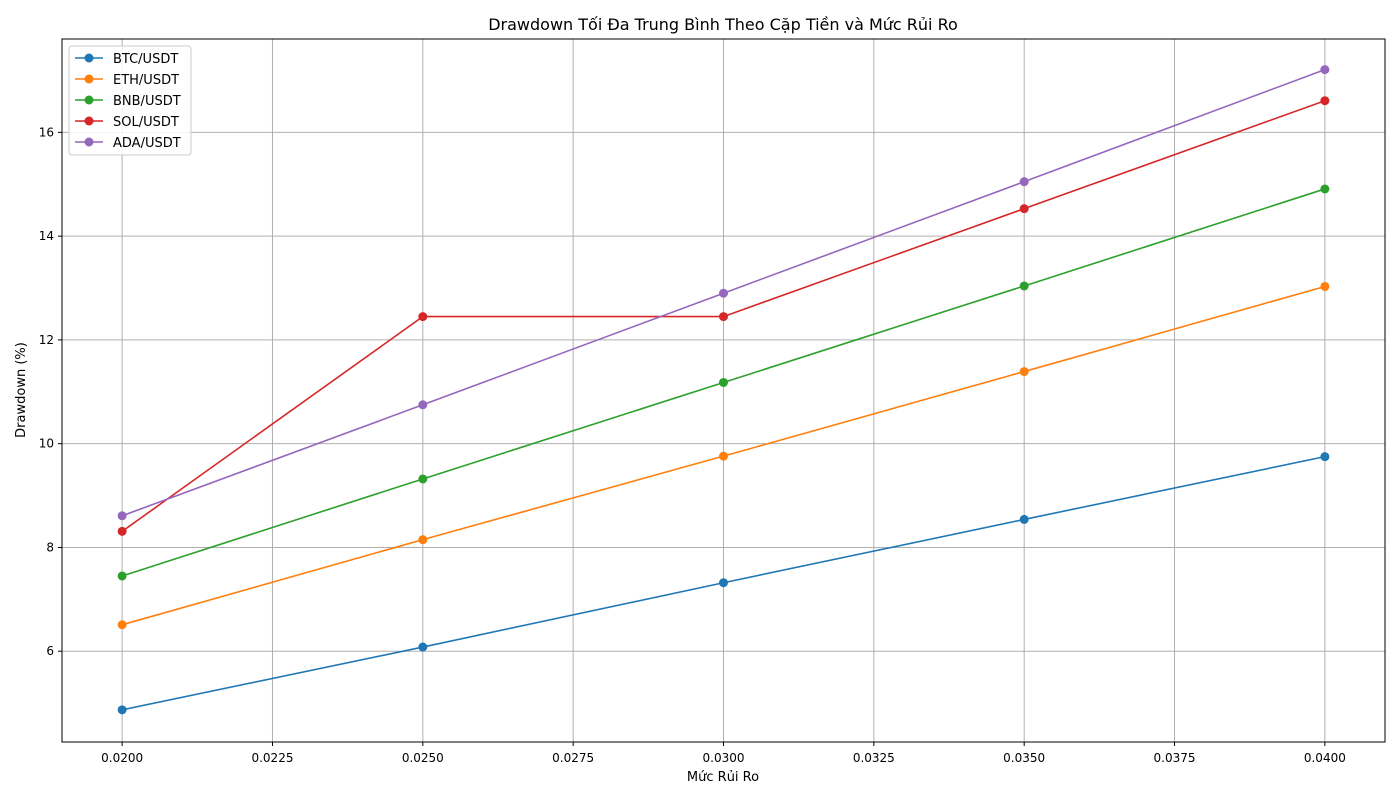 Image resolution: width=1400 pixels, height=800 pixels. I want to click on legend-item-sol-usdt: SOL/USDT, so click(127, 122).